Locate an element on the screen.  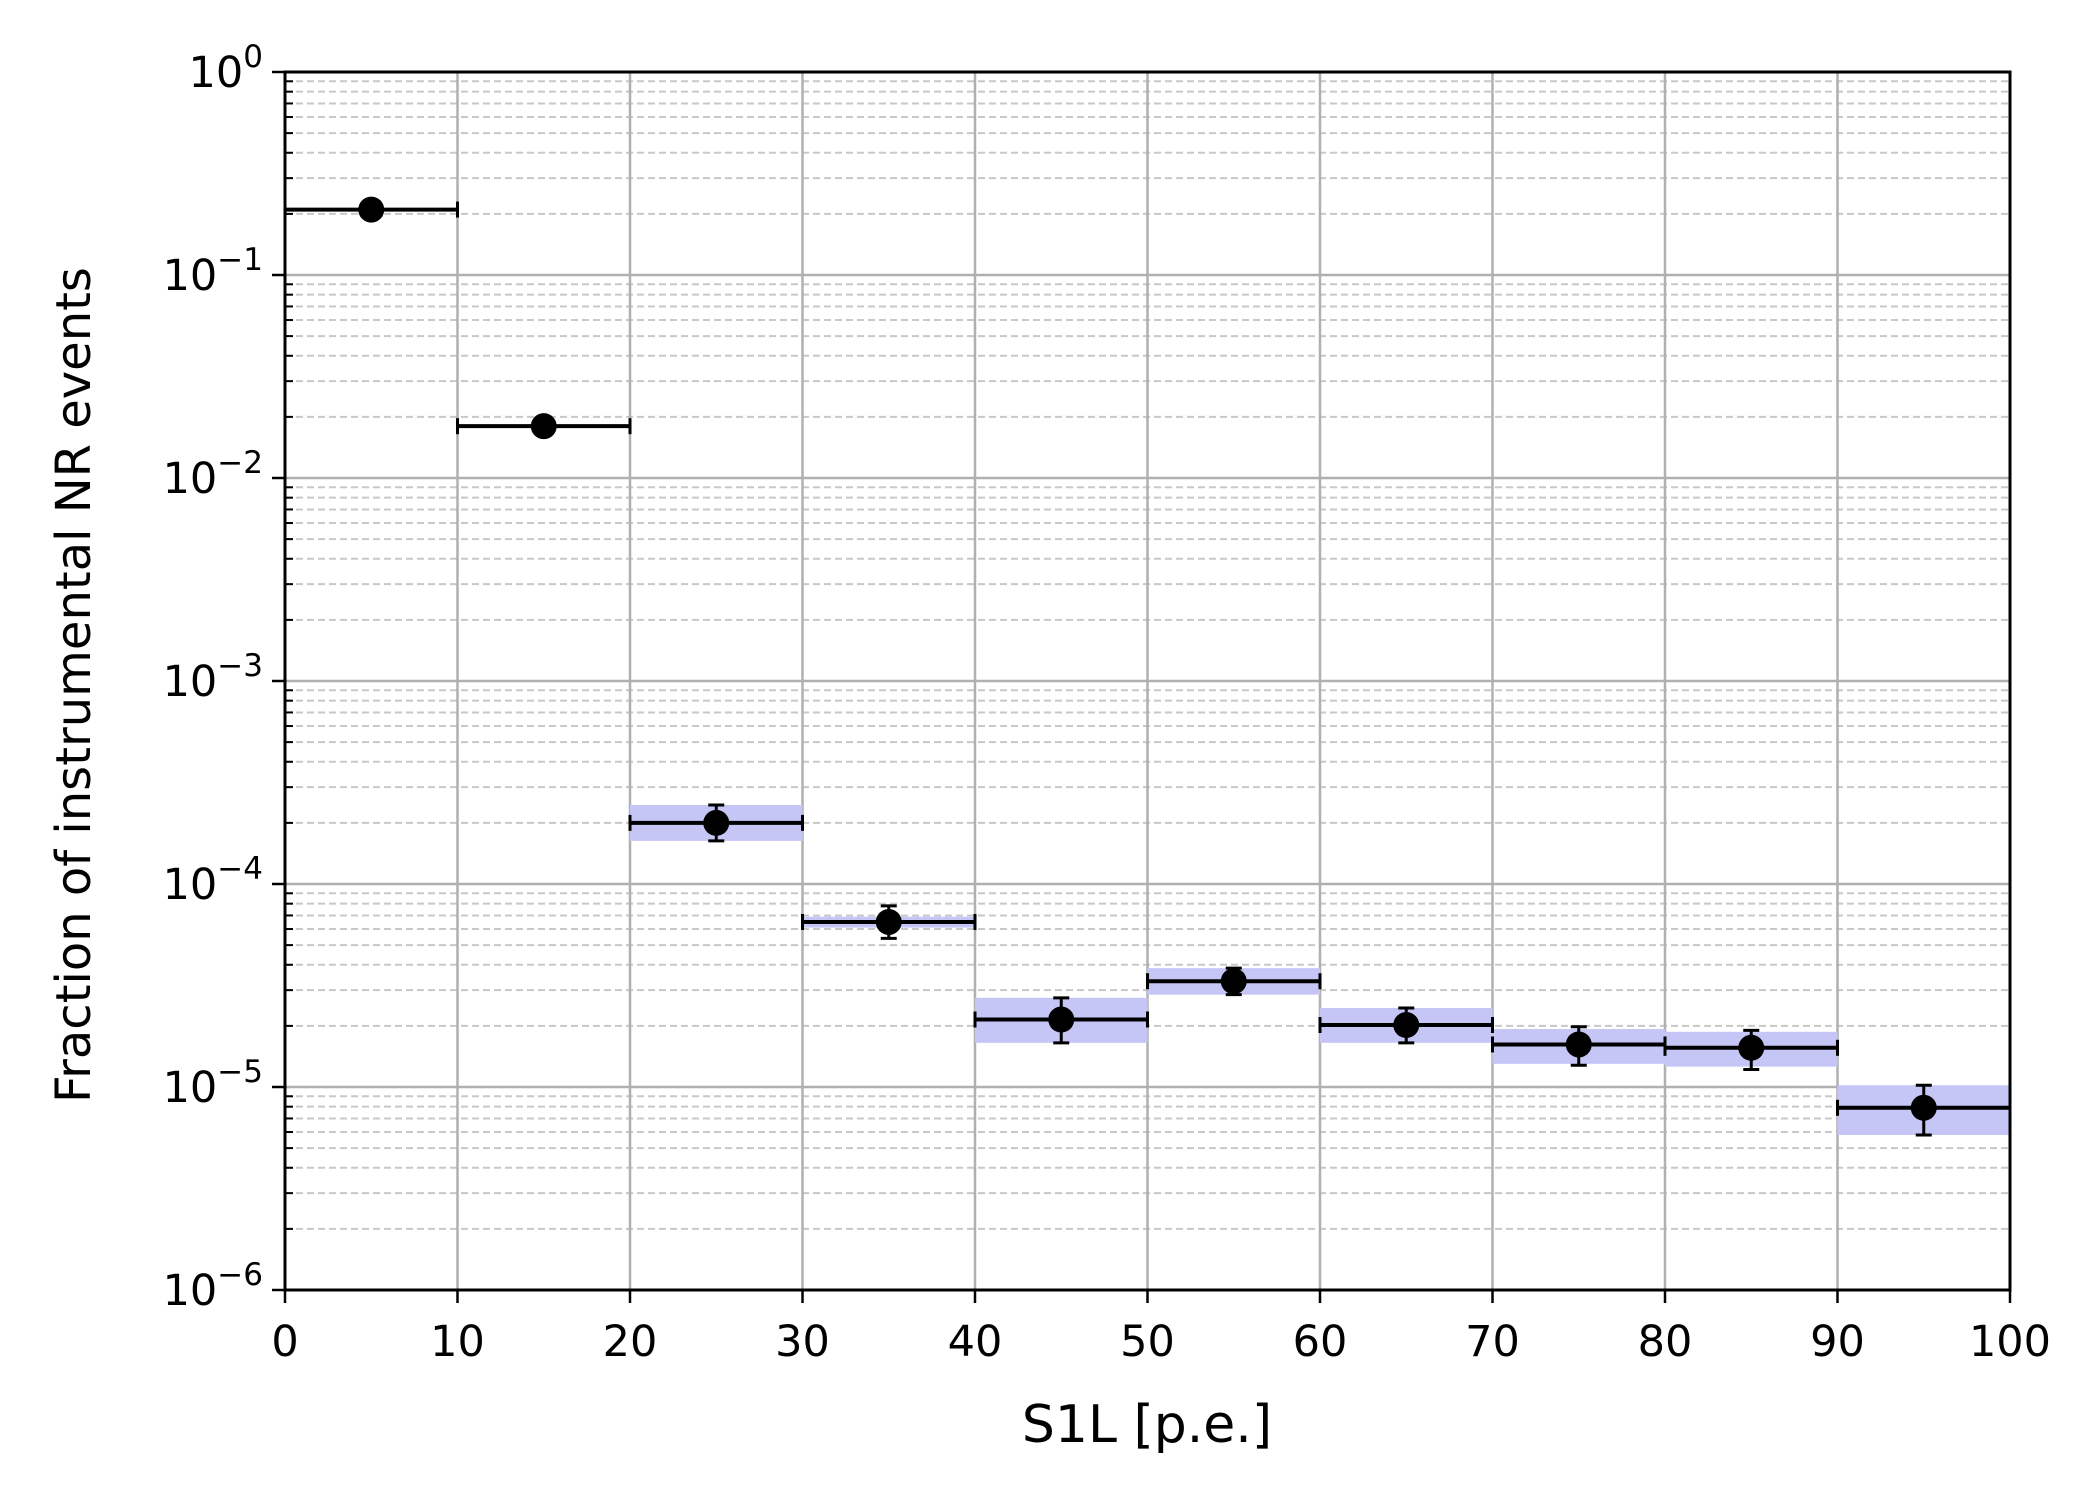
x-tick-label: 70 is located at coordinates (1492, 1342).